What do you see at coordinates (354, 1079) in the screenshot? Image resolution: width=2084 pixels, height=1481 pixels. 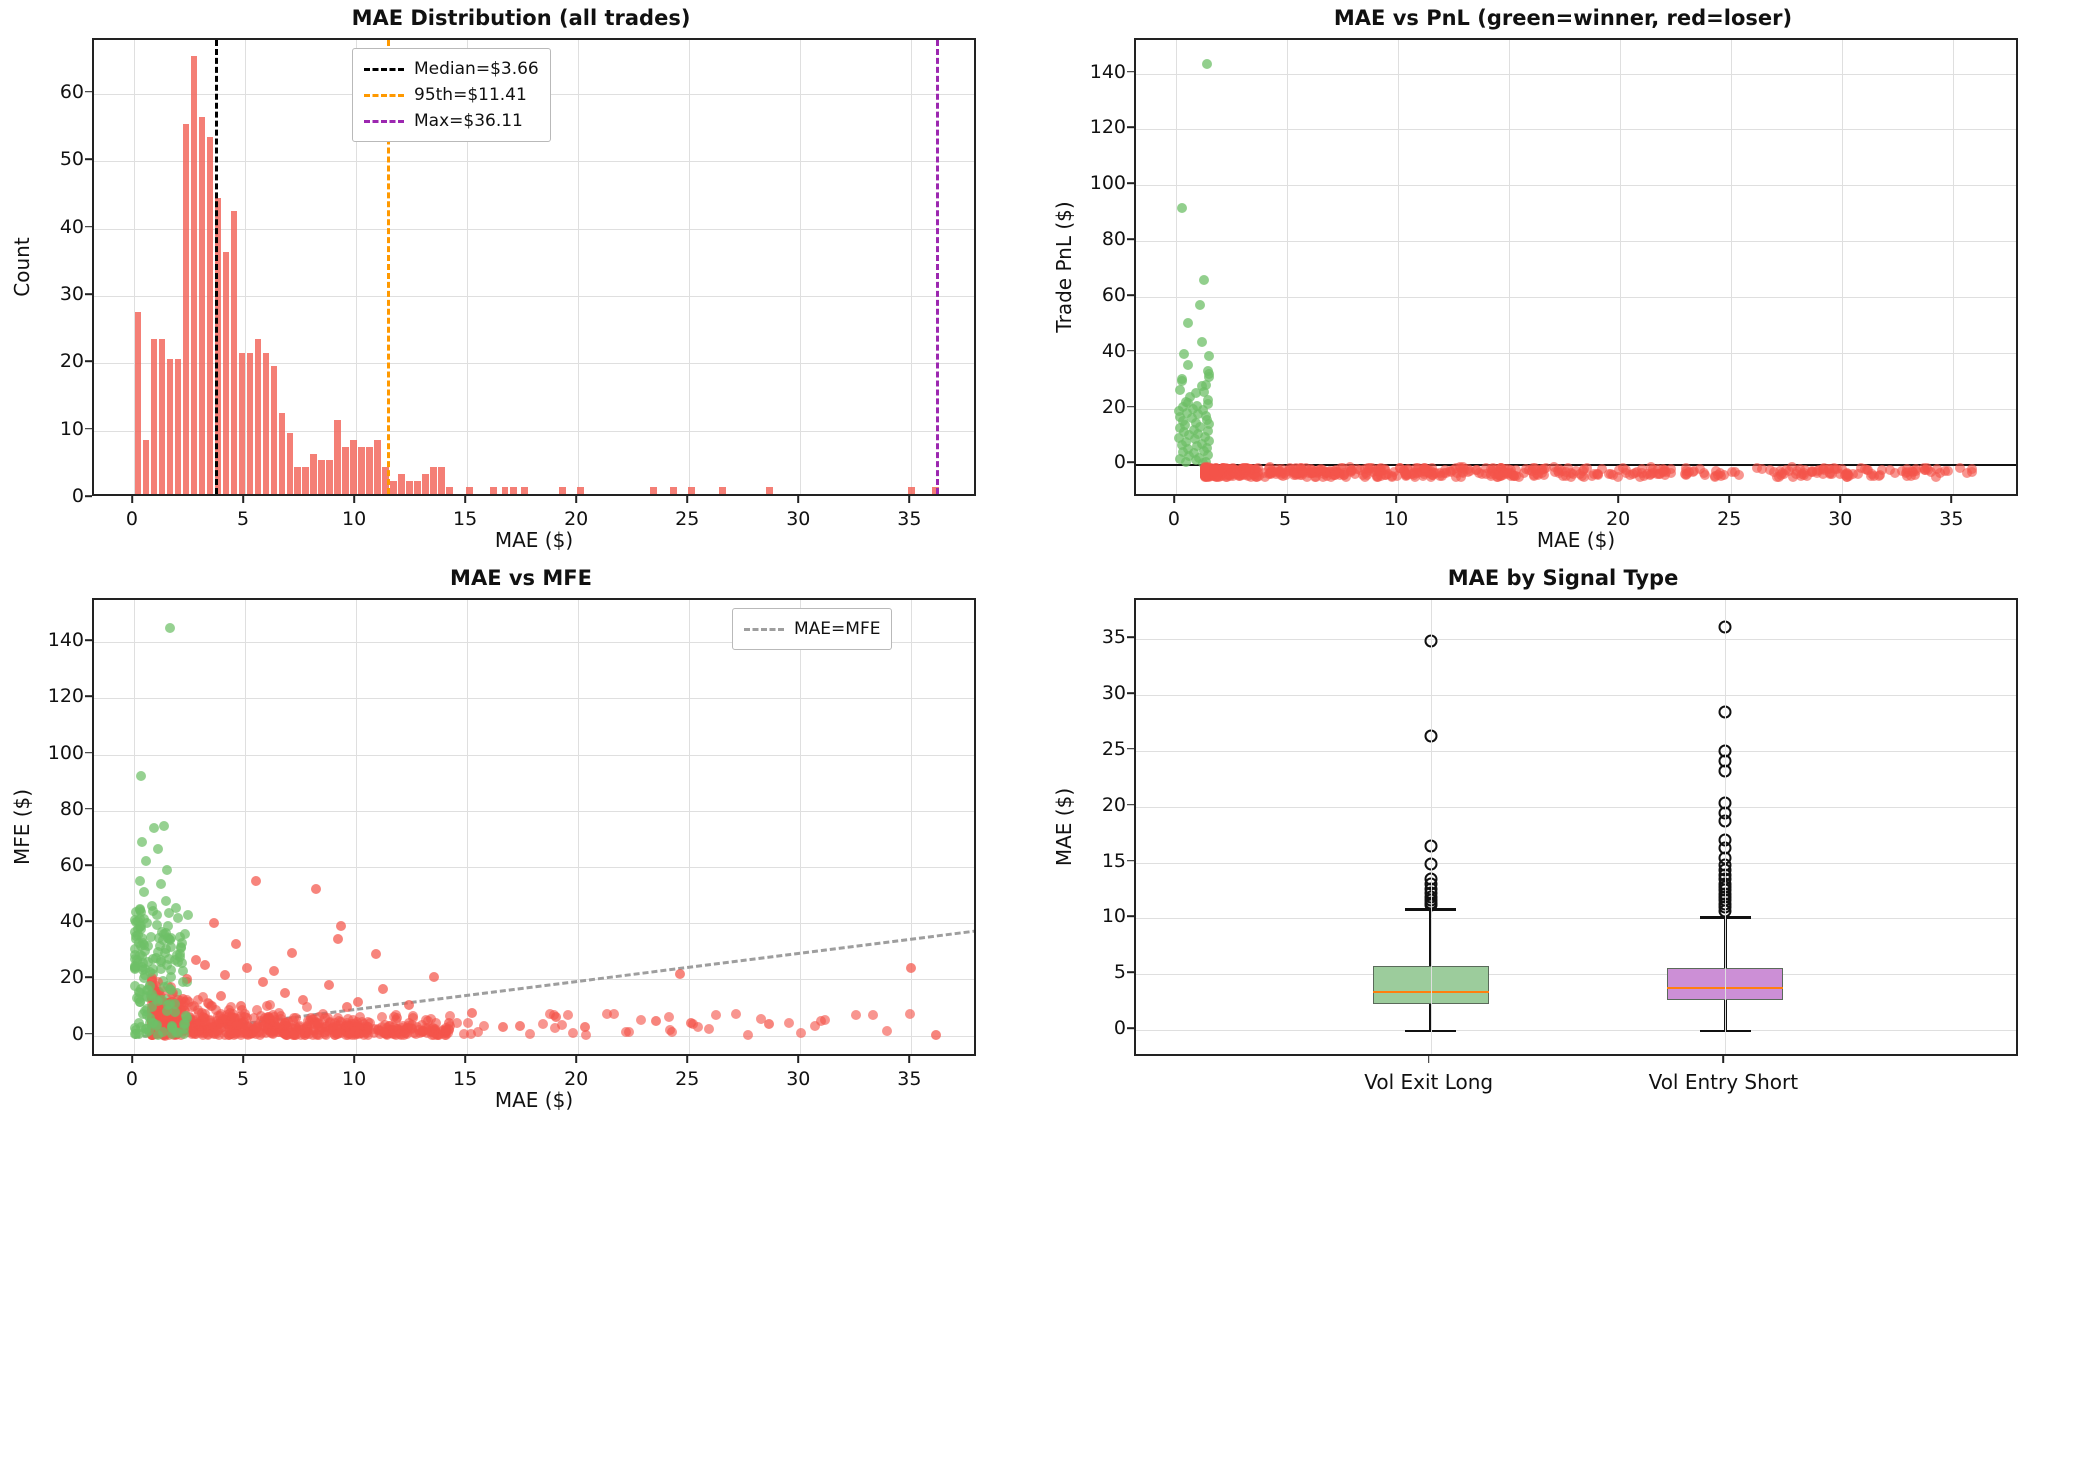 I see `x-tick-label: 10` at bounding box center [354, 1079].